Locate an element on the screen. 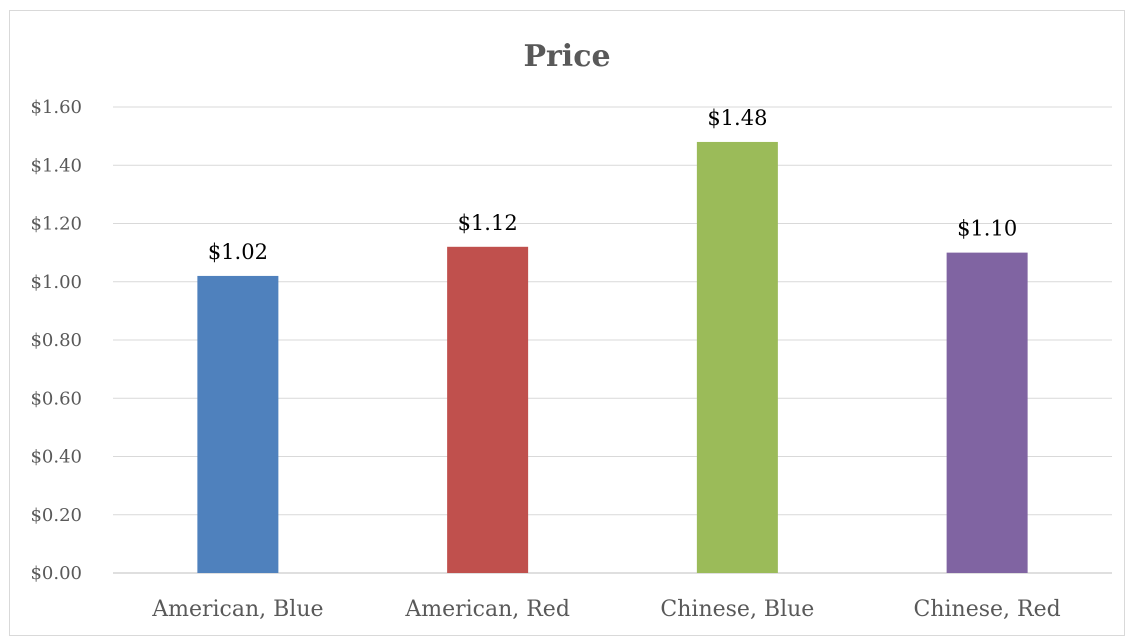  data-label: $1.10 is located at coordinates (987, 229).